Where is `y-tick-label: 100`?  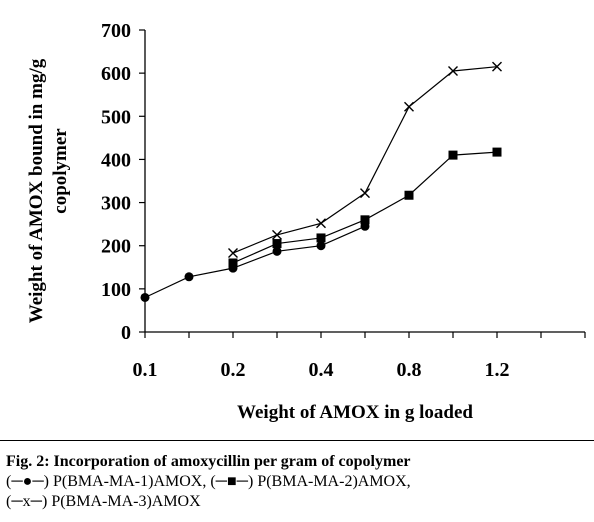
y-tick-label: 100 is located at coordinates (116, 290).